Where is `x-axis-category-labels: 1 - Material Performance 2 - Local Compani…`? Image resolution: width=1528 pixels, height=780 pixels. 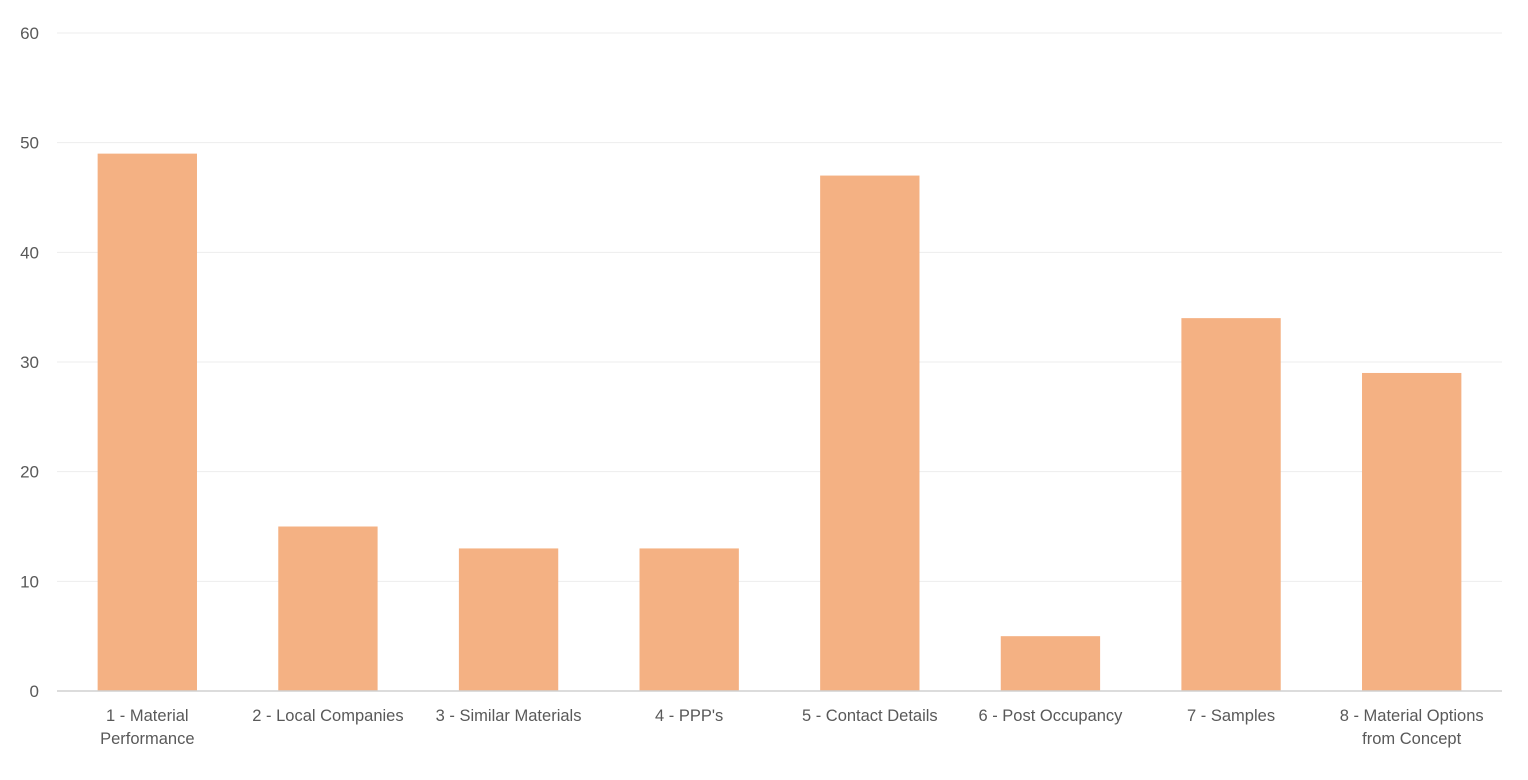
x-axis-category-labels: 1 - Material Performance 2 - Local Compani… is located at coordinates (792, 727).